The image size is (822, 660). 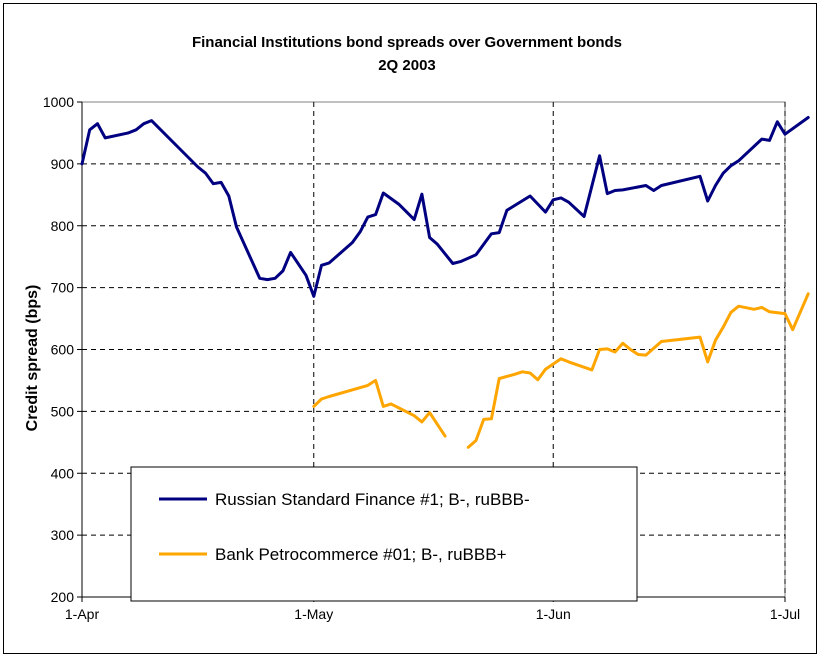 What do you see at coordinates (58, 102) in the screenshot?
I see `y-tick-label: 1000` at bounding box center [58, 102].